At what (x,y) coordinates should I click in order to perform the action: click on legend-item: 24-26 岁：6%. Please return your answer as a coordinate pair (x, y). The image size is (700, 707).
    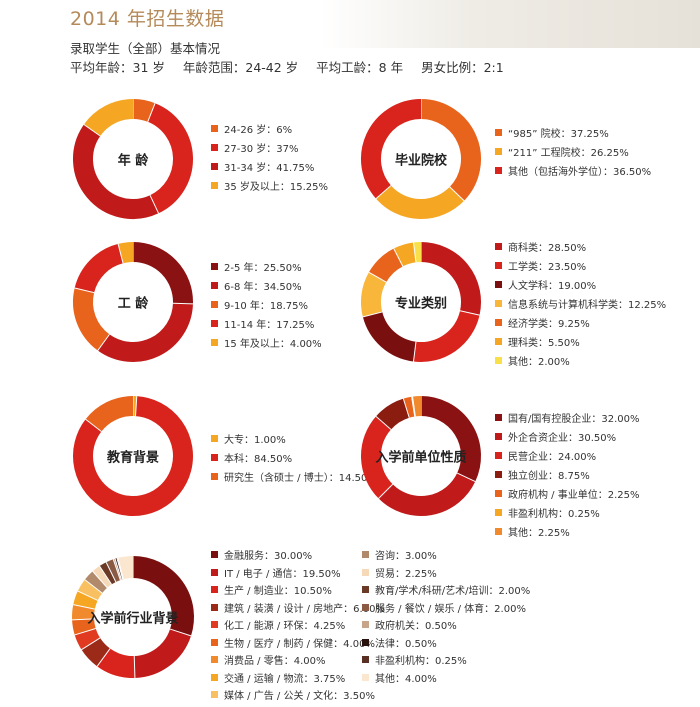
    Looking at the image, I should click on (251, 128).